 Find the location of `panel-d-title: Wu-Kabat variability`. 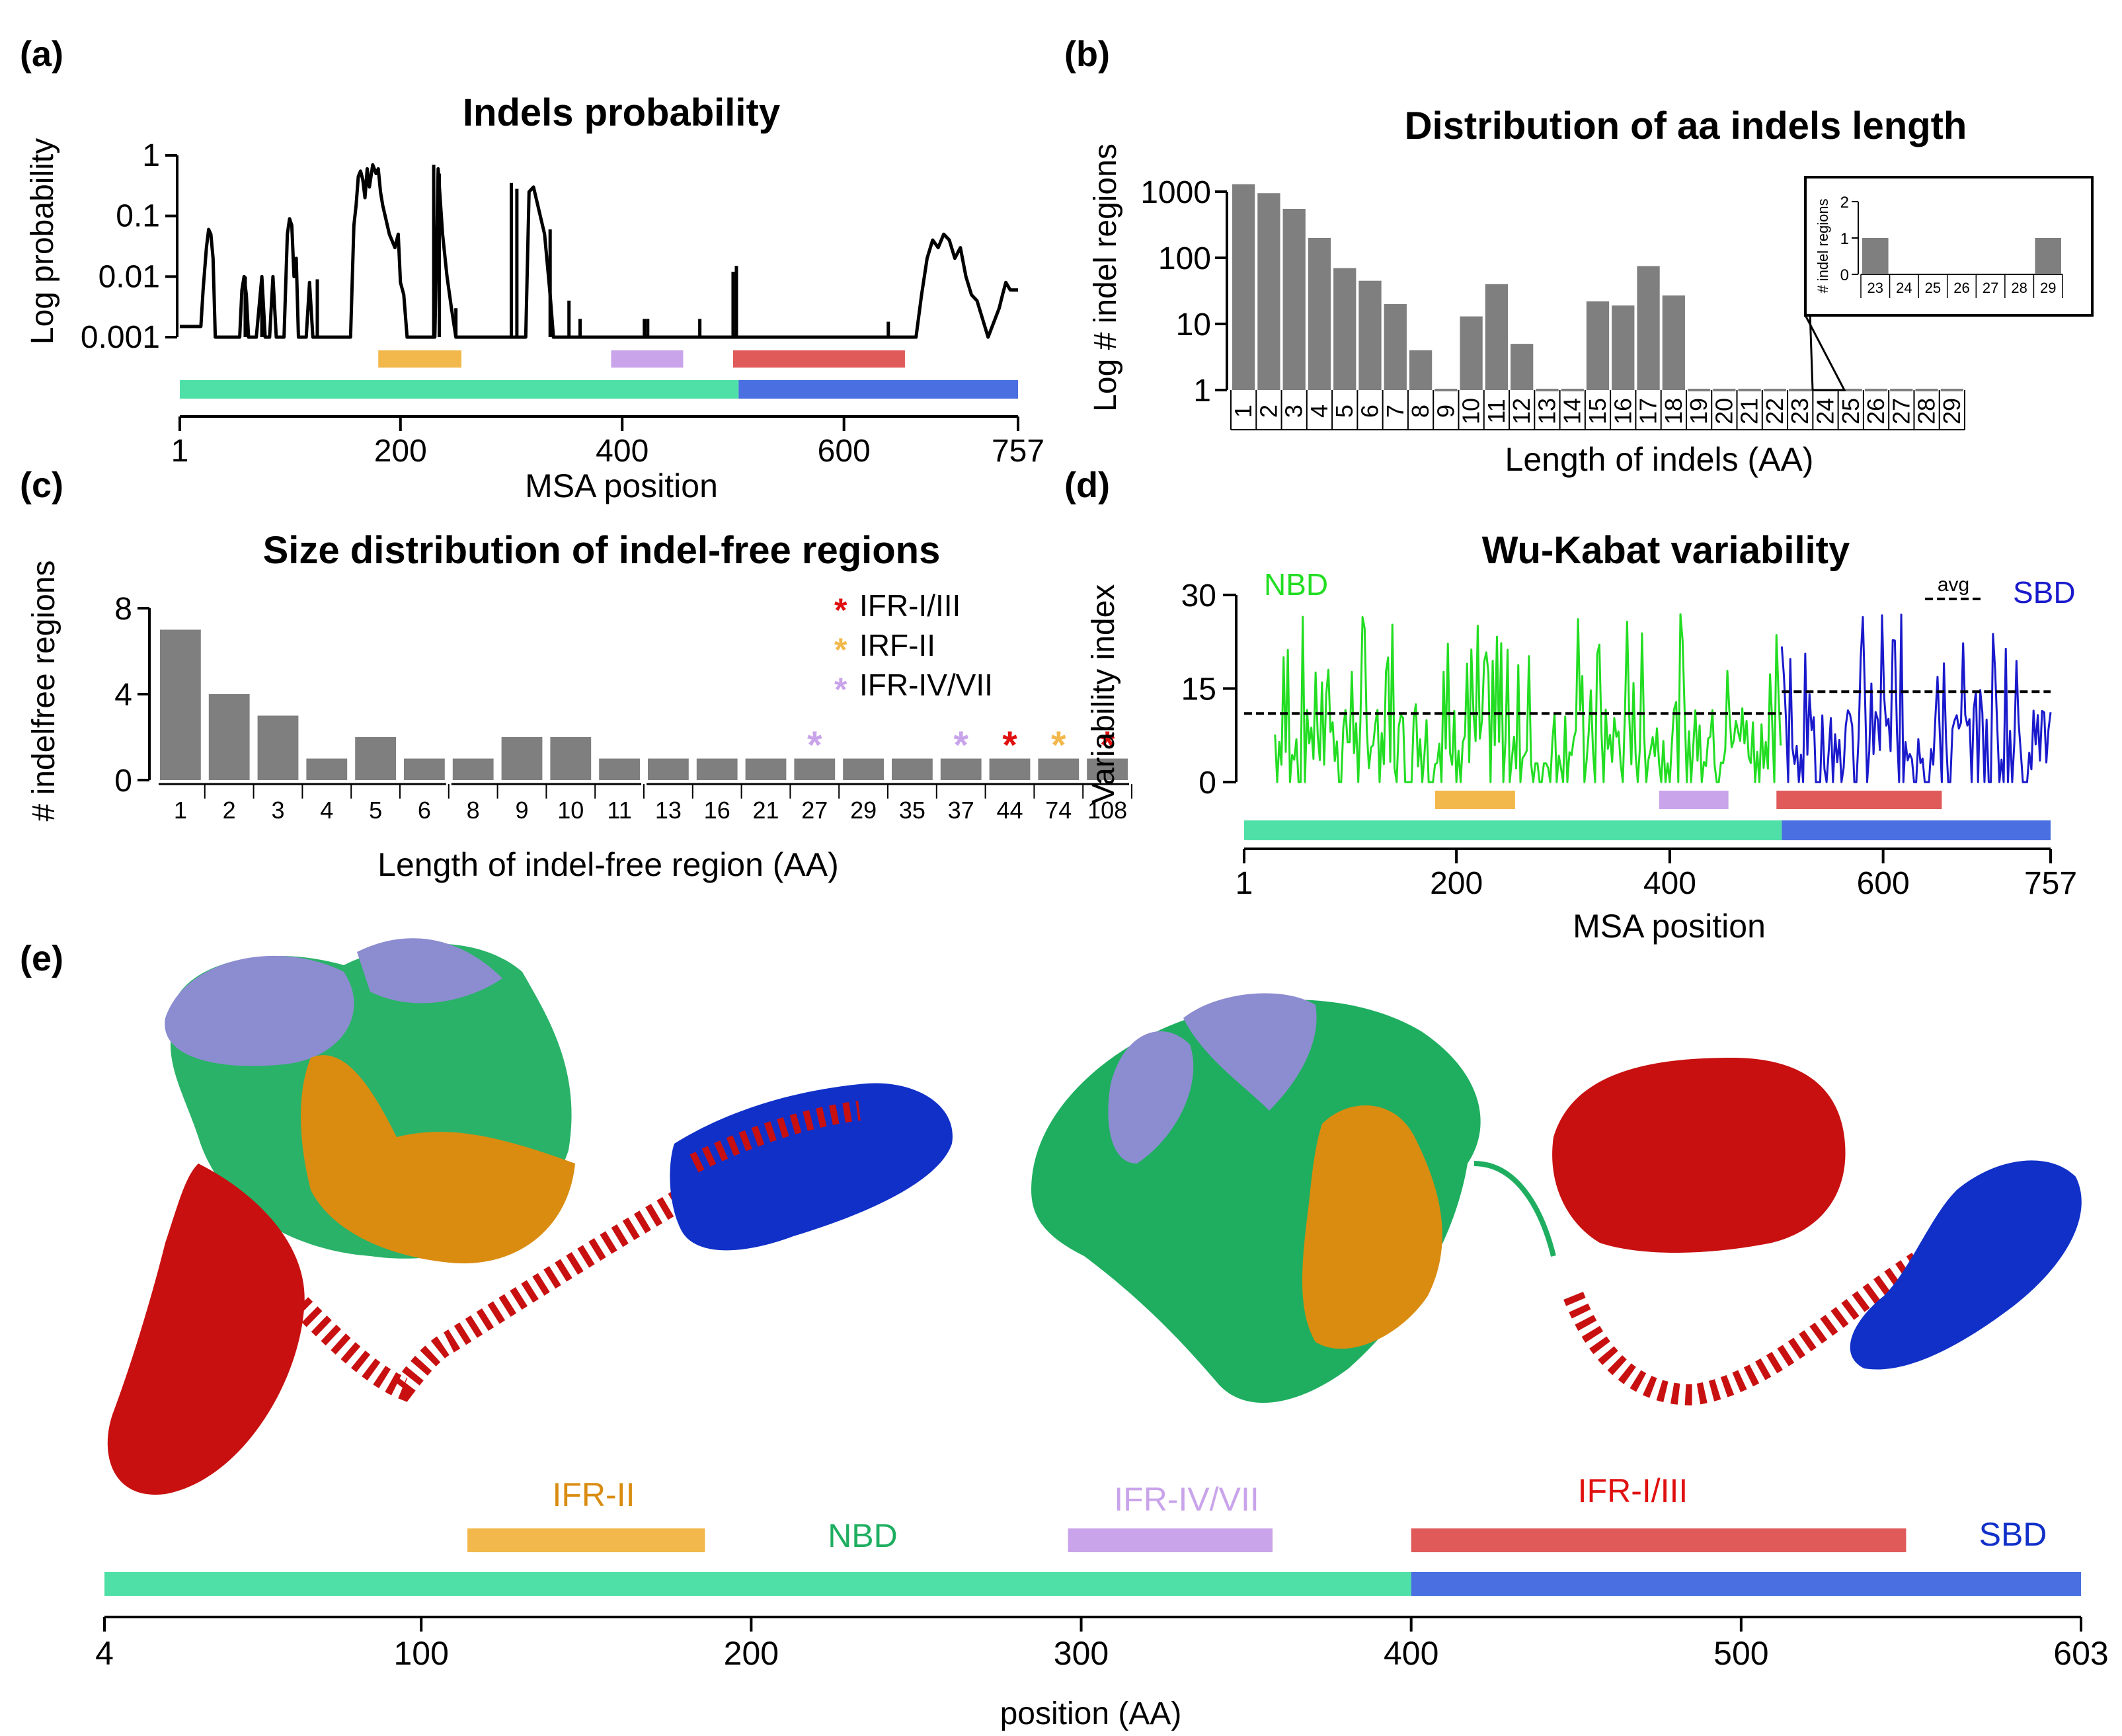

panel-d-title: Wu-Kabat variability is located at coordinates (1666, 550).